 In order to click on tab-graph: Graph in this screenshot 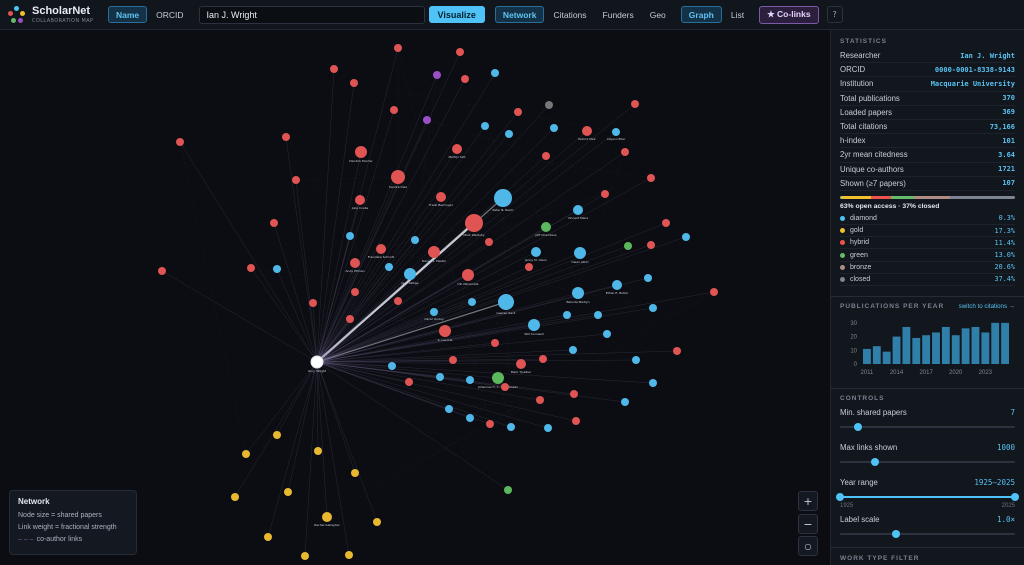, I will do `click(701, 14)`.